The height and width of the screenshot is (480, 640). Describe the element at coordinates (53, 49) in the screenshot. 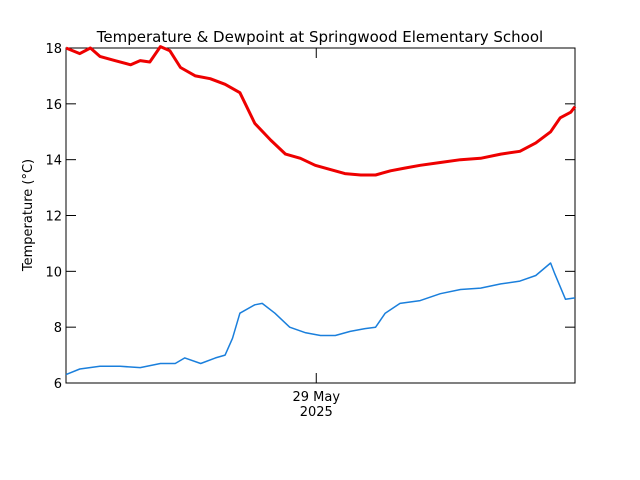

I see `y-tick-label: 18` at that location.